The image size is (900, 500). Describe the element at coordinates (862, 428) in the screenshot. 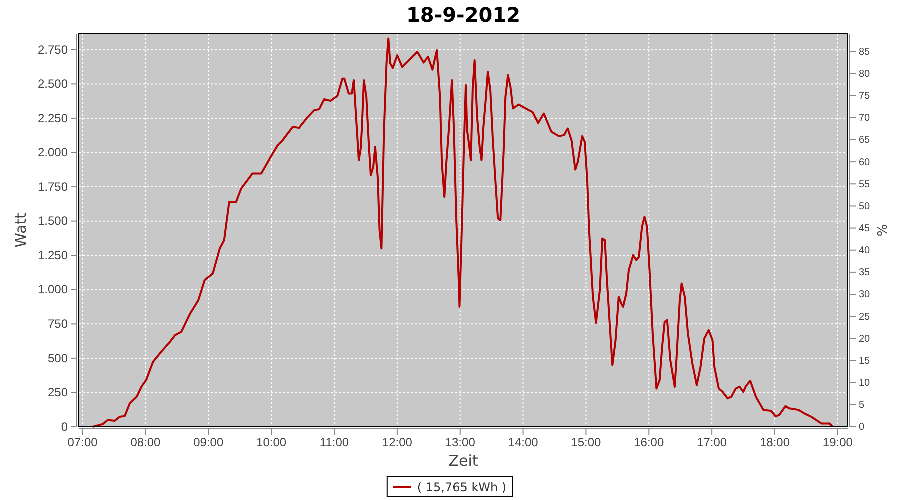

I see `y2-tick-label: 0` at that location.